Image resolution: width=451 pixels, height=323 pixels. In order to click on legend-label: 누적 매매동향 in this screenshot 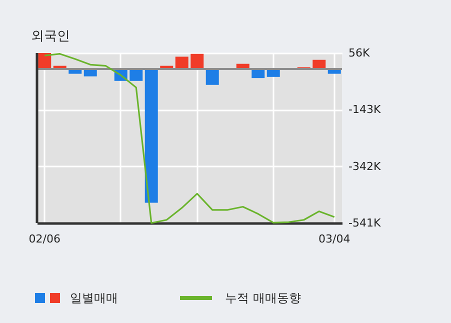, I will do `click(263, 298)`.